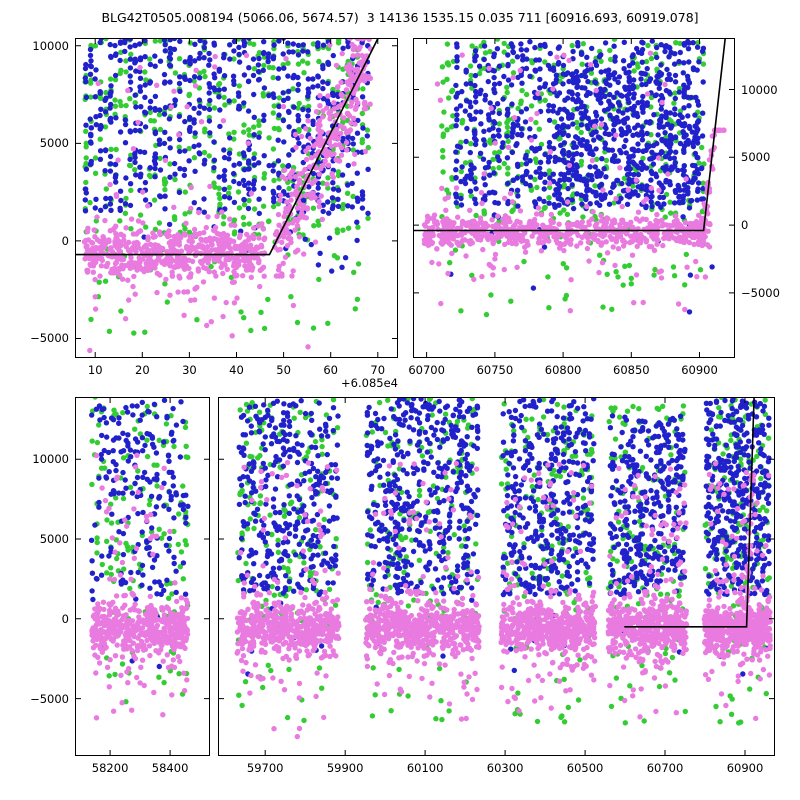  Describe the element at coordinates (170, 768) in the screenshot. I see `x-tick-label: 58400` at that location.